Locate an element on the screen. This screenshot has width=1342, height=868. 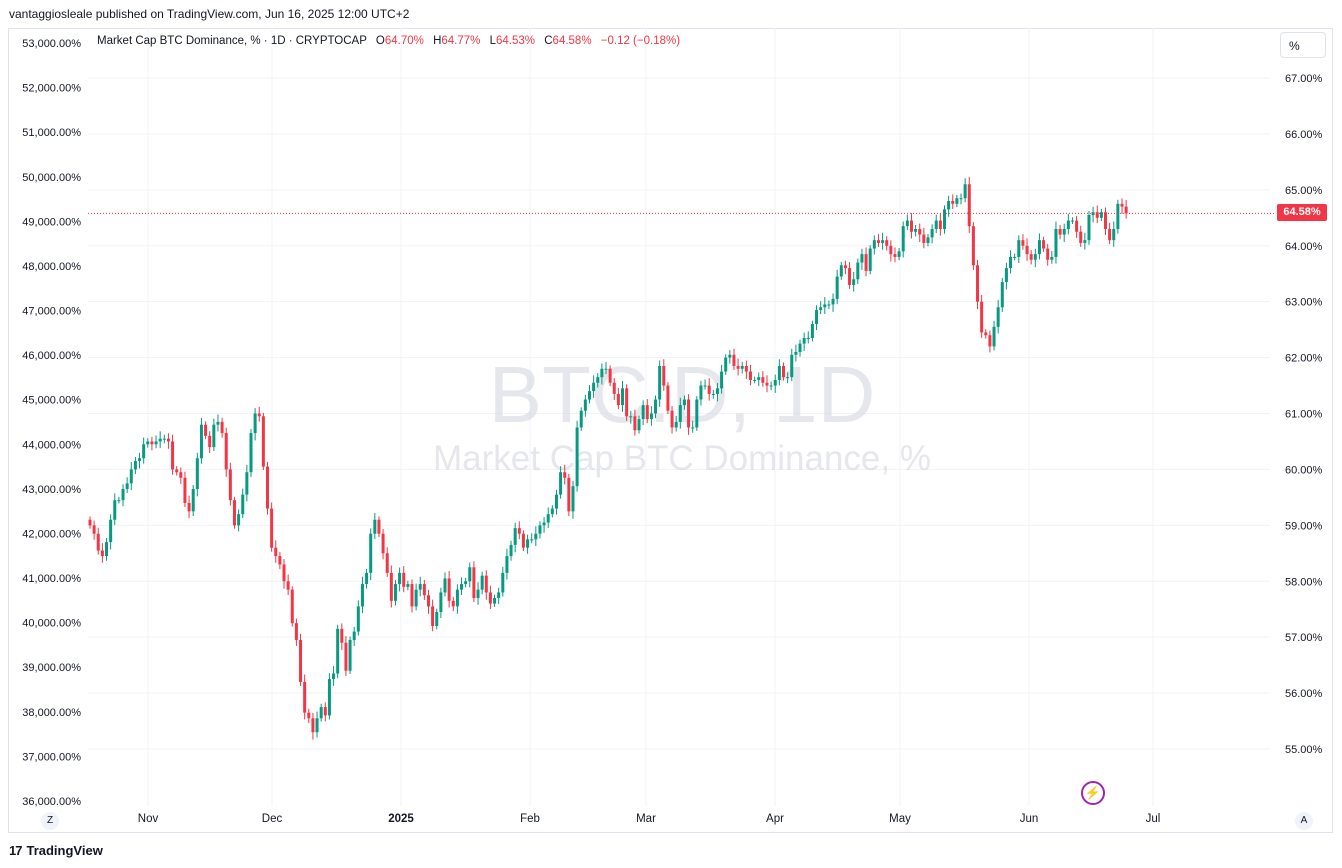
left-axis-tick: 49,000.00% is located at coordinates (51, 222).